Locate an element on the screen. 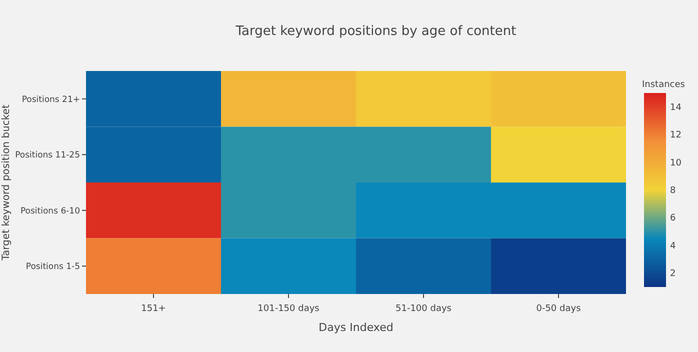 Image resolution: width=698 pixels, height=352 pixels. color-bar-label: 10 is located at coordinates (676, 163).